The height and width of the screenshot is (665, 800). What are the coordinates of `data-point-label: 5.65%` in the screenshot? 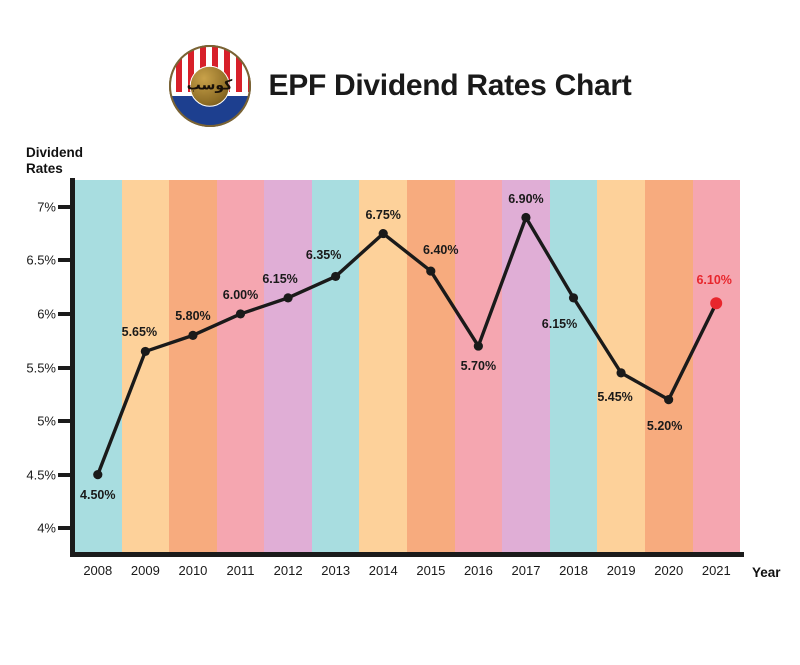 It's located at (139, 332).